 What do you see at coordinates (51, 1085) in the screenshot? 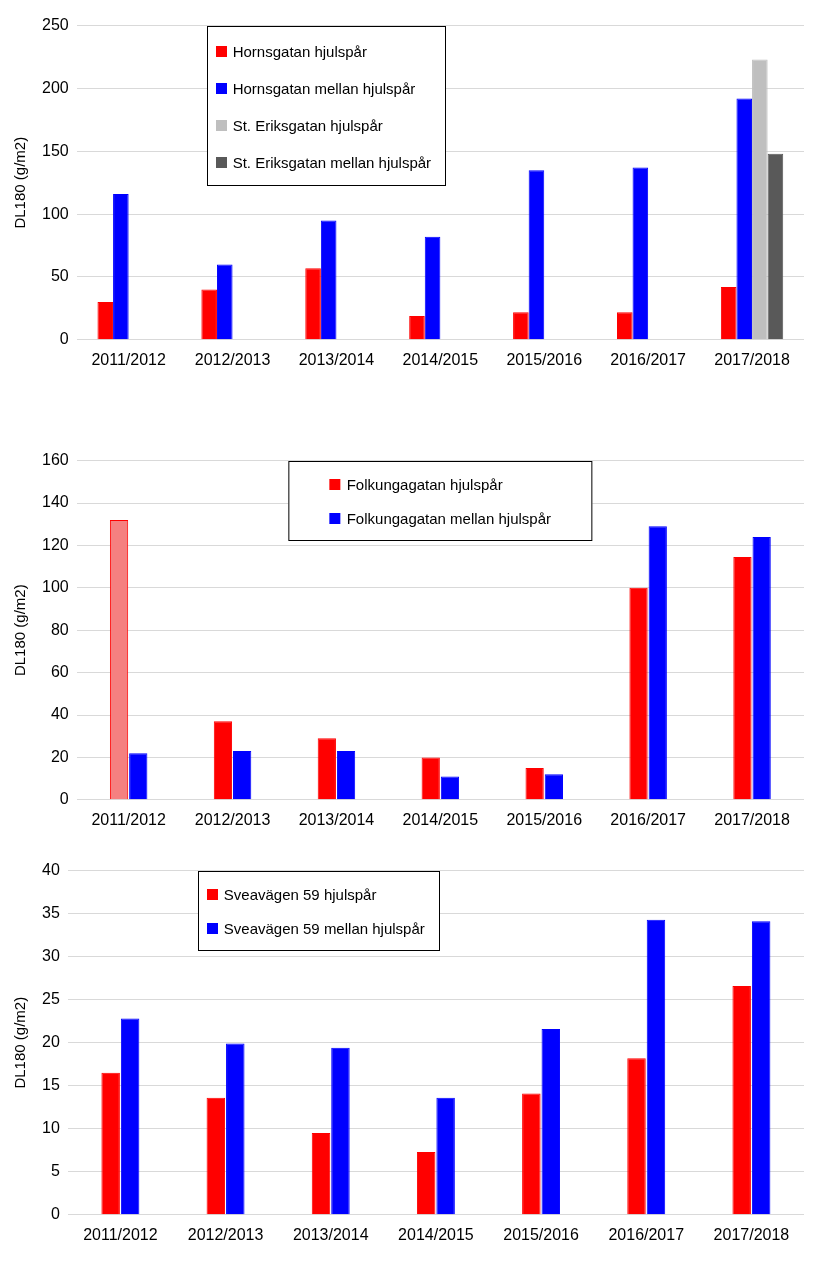
I see `y-tick-label: 15` at bounding box center [51, 1085].